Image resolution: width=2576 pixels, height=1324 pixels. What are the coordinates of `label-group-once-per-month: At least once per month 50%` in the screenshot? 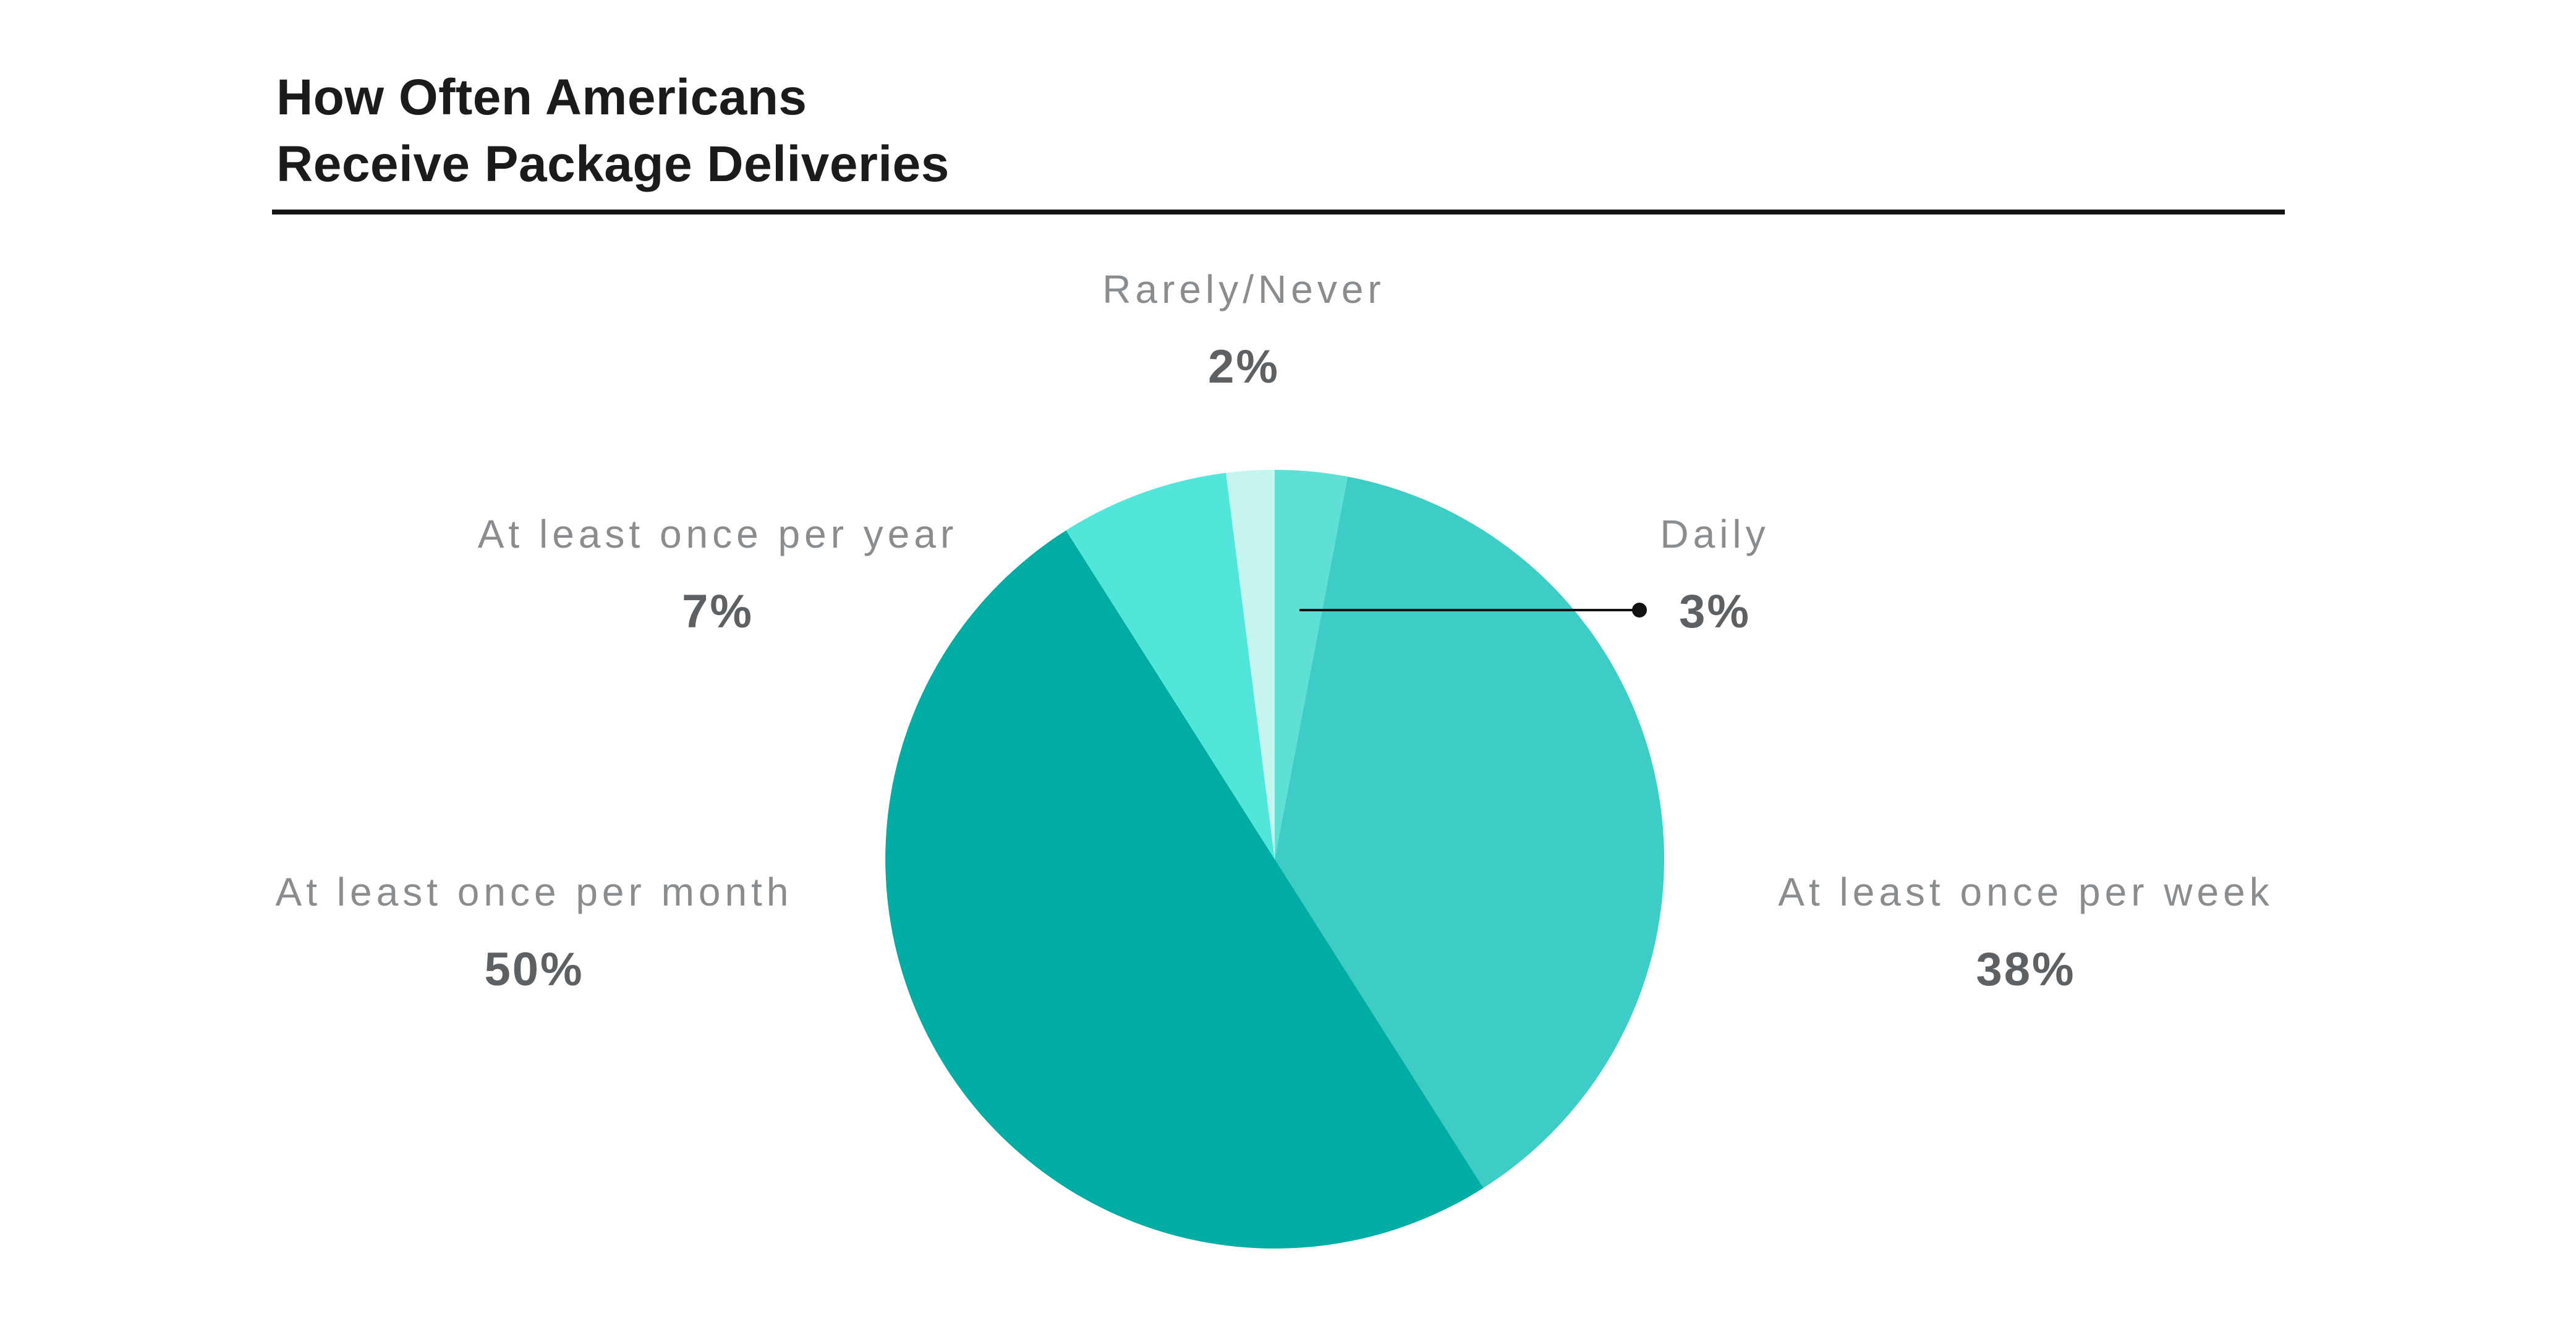 It's located at (534, 932).